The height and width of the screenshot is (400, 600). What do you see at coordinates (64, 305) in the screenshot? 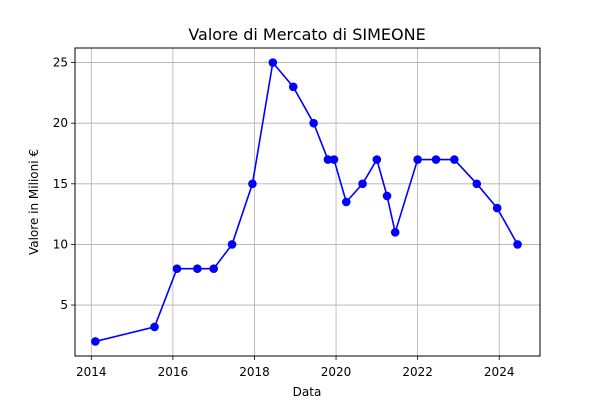
I see `y-tick-label: 5` at bounding box center [64, 305].